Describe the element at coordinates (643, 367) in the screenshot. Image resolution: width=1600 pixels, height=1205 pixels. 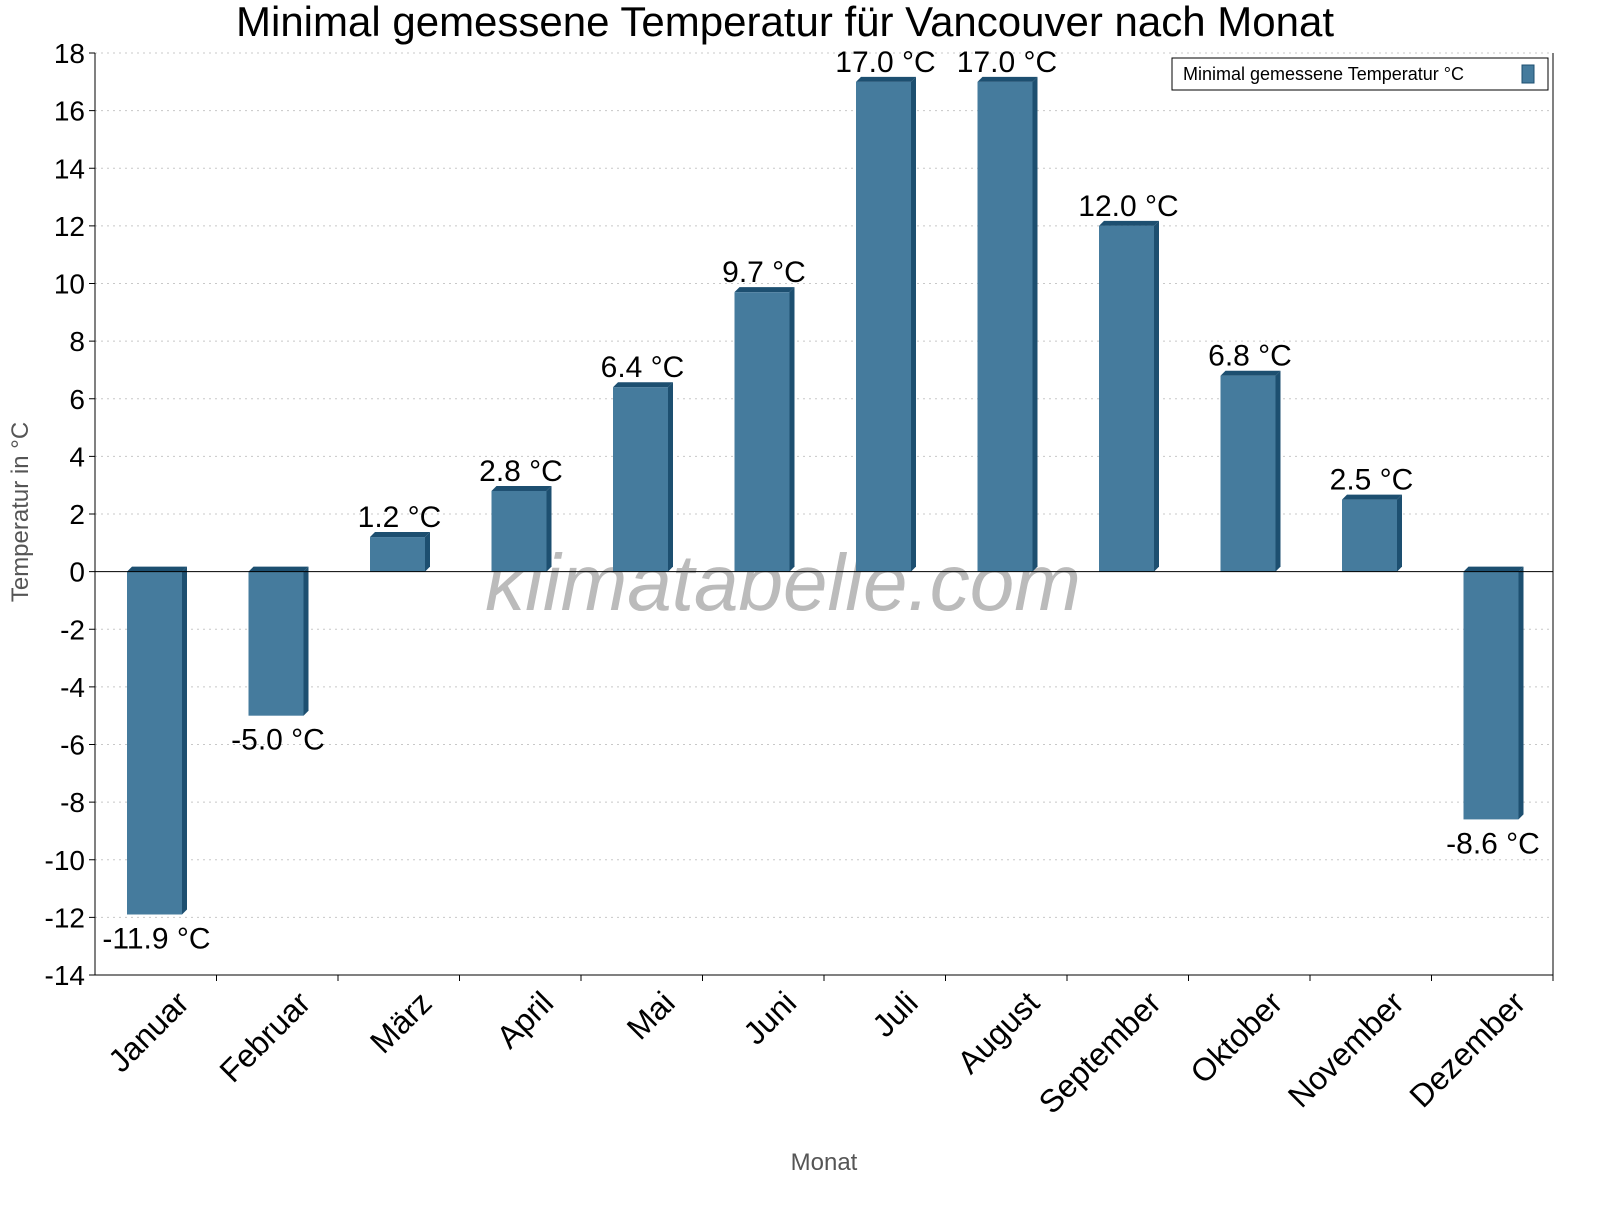
I see `data-label: 6.4 °C` at that location.